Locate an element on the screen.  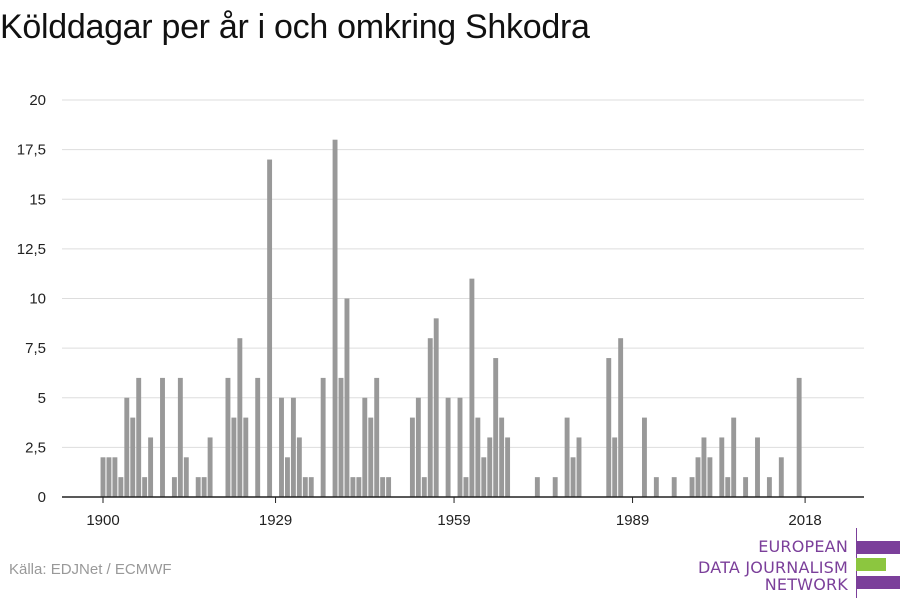
y-tick-label: 0 is located at coordinates (42, 497).